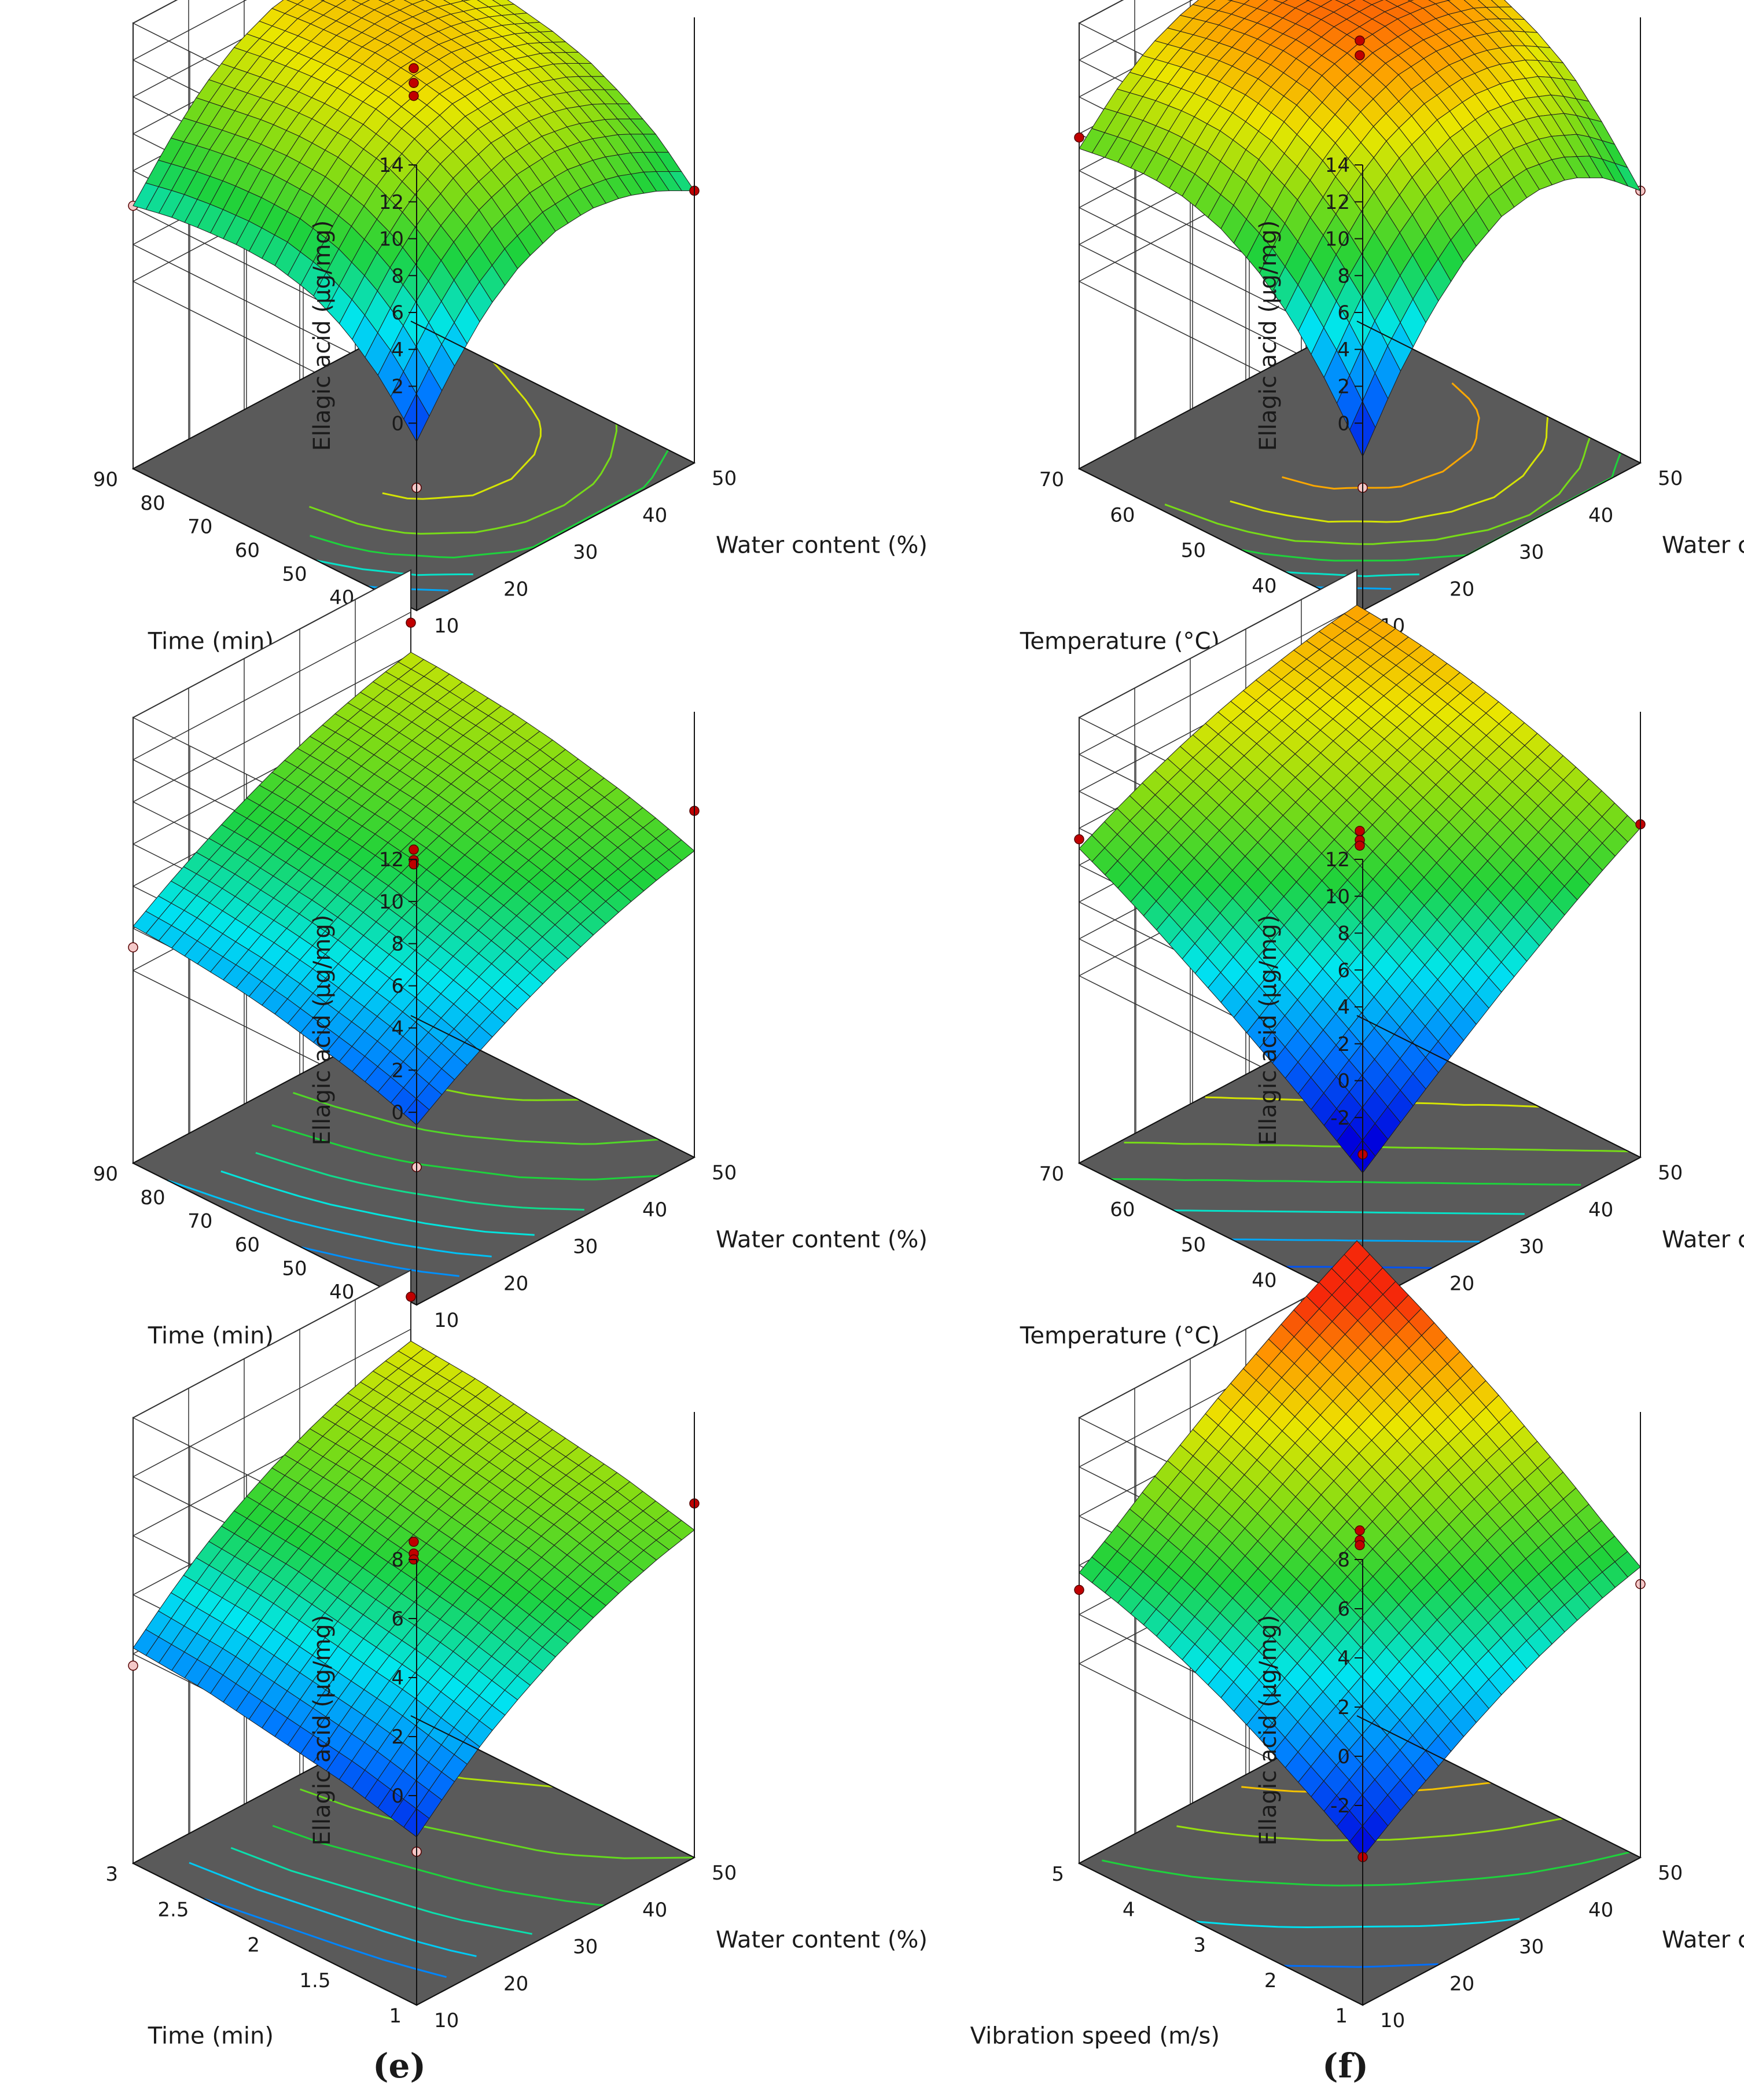 Image resolution: width=1744 pixels, height=2100 pixels. I want to click on z-tick-label: -2, so click(1340, 1118).